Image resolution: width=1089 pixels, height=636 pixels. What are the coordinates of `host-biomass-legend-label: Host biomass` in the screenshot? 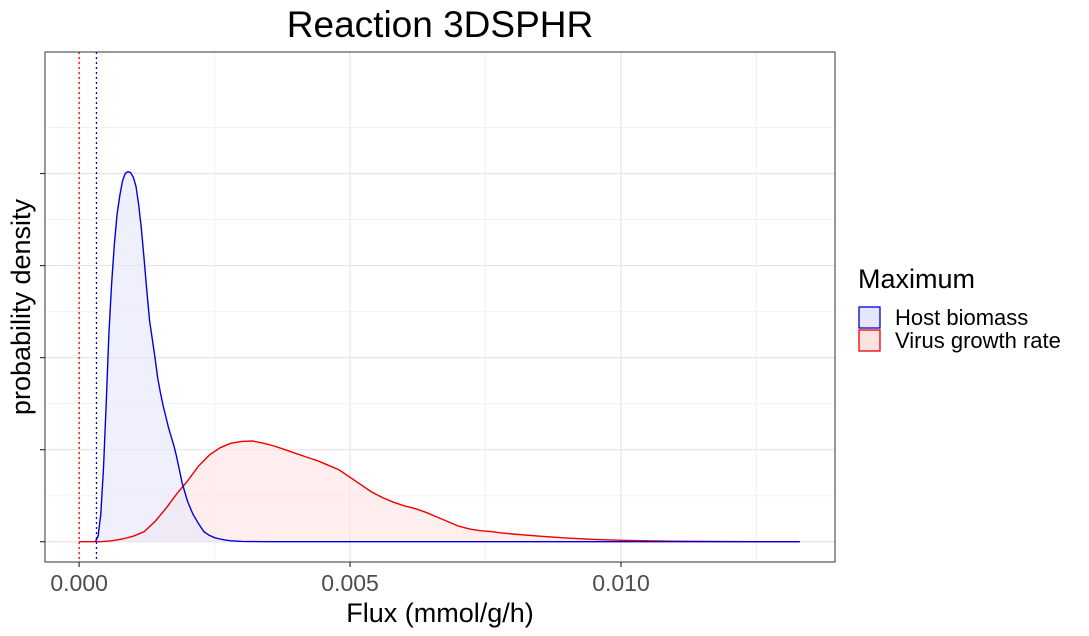 It's located at (961, 317).